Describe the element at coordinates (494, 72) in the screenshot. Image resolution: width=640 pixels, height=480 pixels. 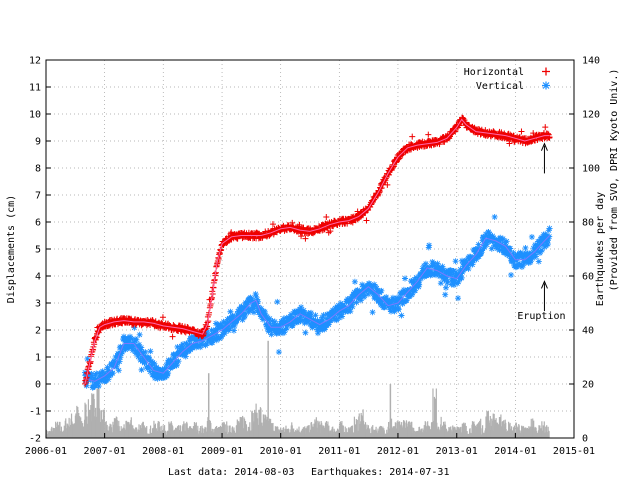
I see `legend-label: Horizontal` at that location.